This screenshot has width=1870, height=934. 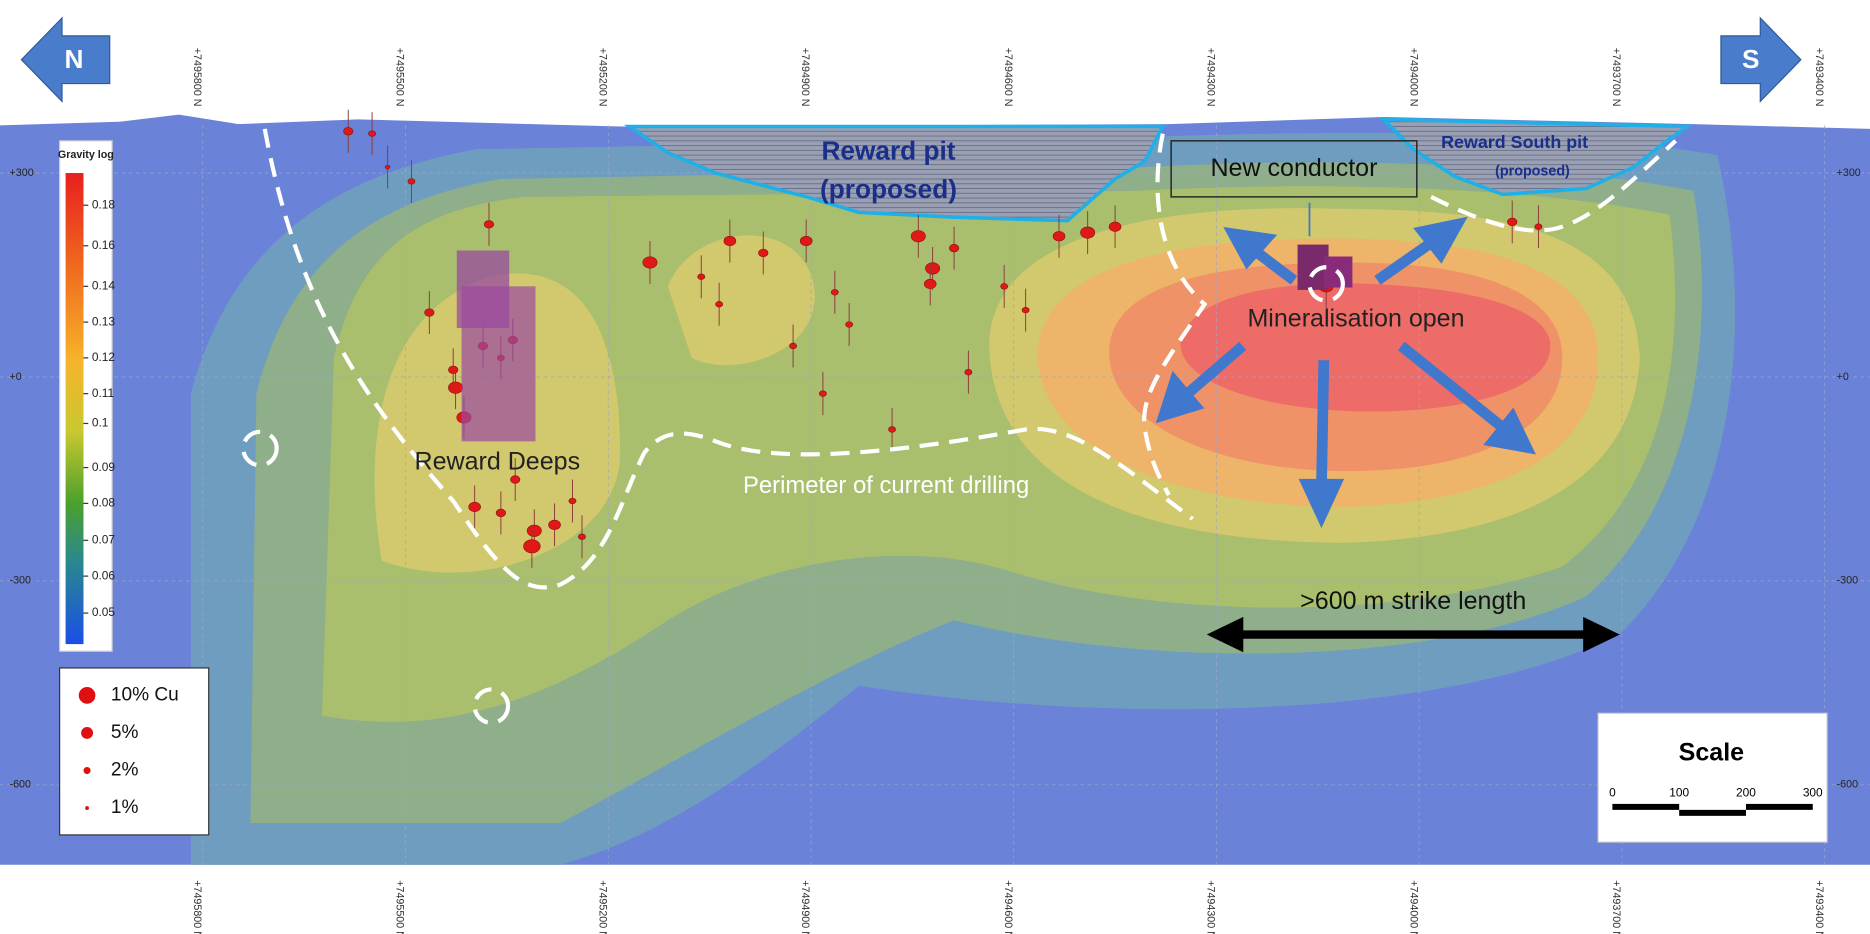 I want to click on open-arrows, so click(x=1345, y=365).